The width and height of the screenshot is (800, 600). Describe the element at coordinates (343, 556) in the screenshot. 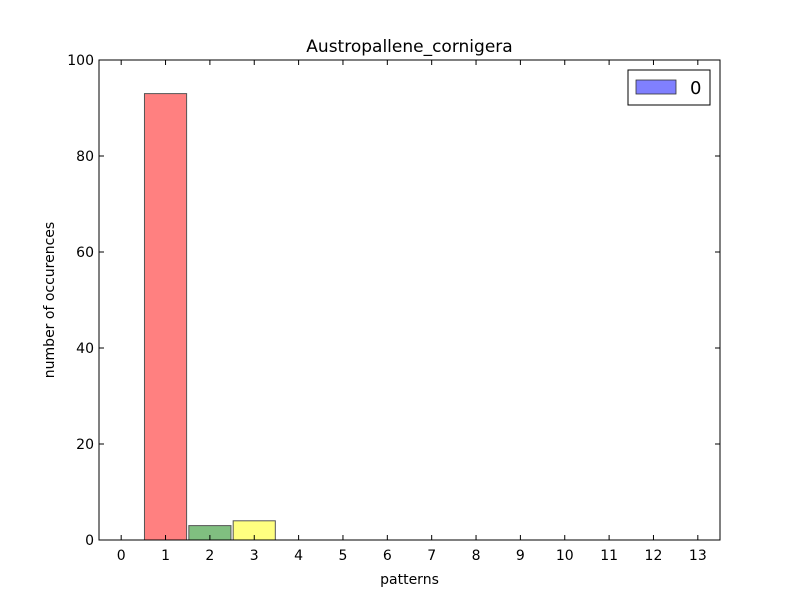

I see `x-tick-label-5: 5` at that location.